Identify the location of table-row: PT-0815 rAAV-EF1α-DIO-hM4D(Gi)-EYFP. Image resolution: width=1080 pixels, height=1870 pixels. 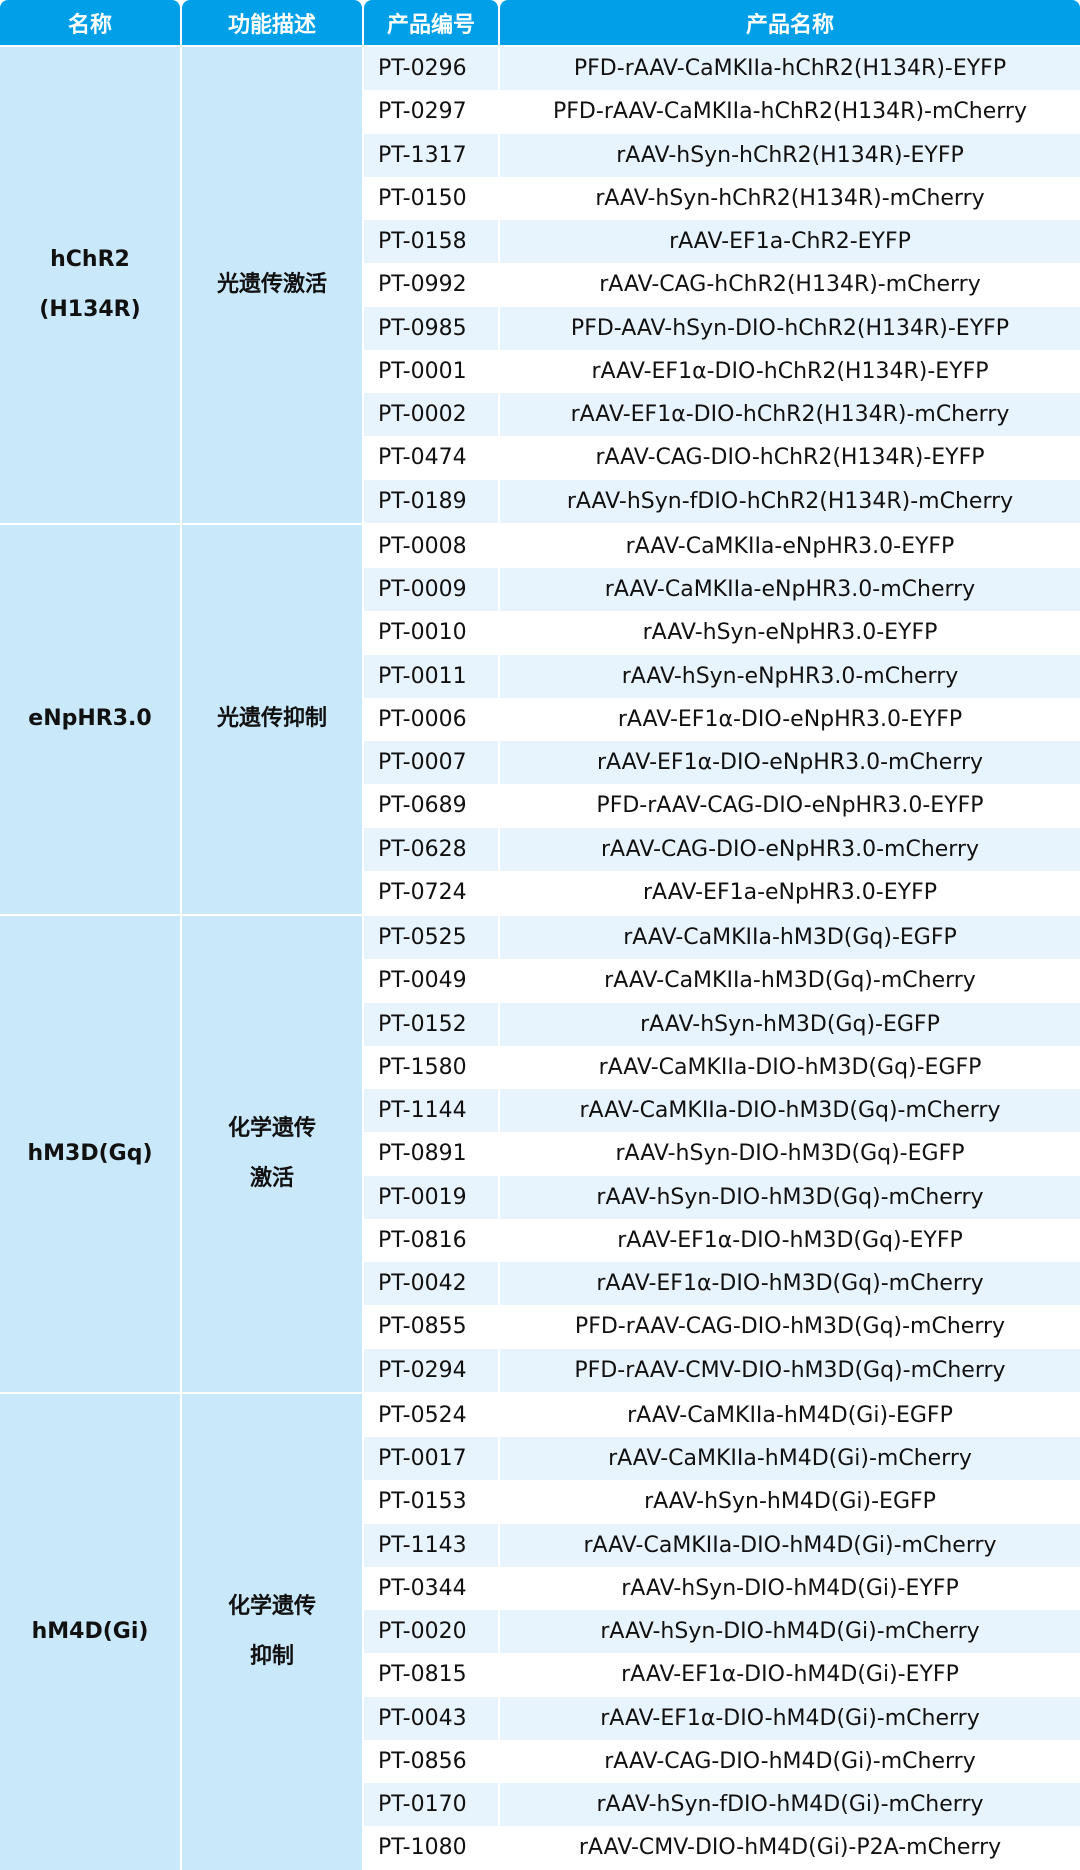
(722, 1675).